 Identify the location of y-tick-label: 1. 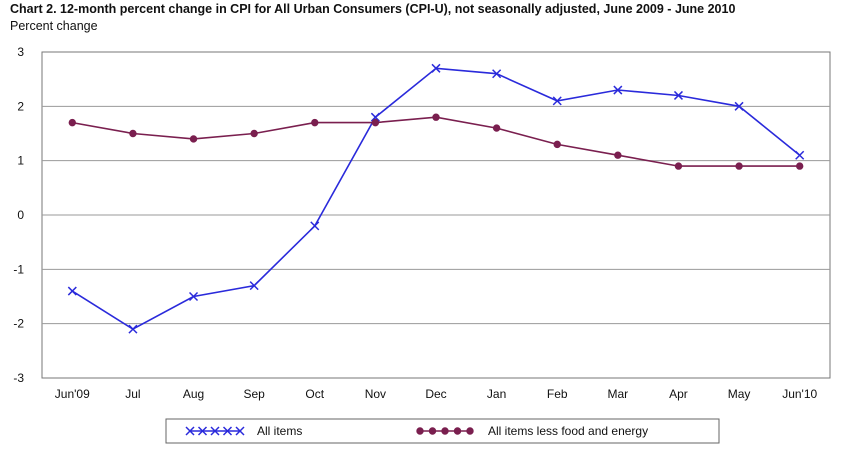
(20, 161).